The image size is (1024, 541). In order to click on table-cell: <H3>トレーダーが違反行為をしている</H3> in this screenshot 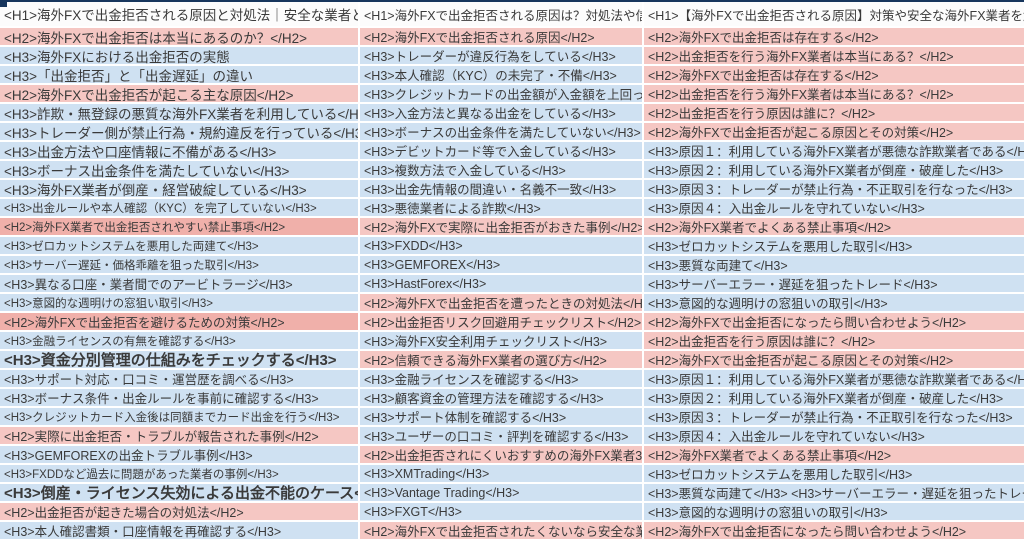, I will do `click(501, 56)`.